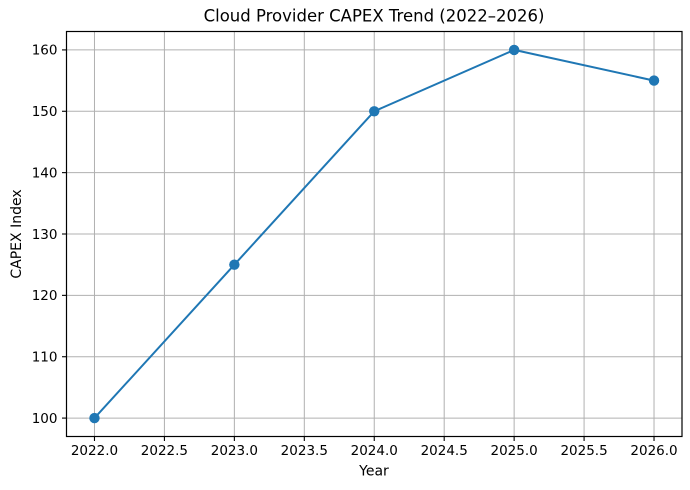  What do you see at coordinates (444, 451) in the screenshot?
I see `x-tick-label: 2024.5` at bounding box center [444, 451].